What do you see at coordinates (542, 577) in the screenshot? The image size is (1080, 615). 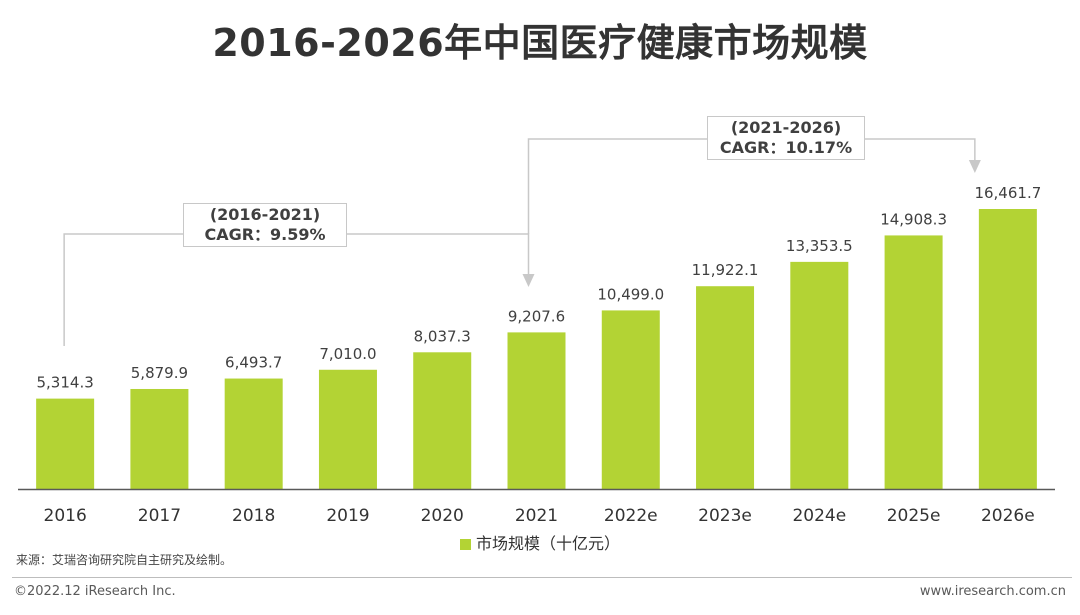 I see `footer-divider` at bounding box center [542, 577].